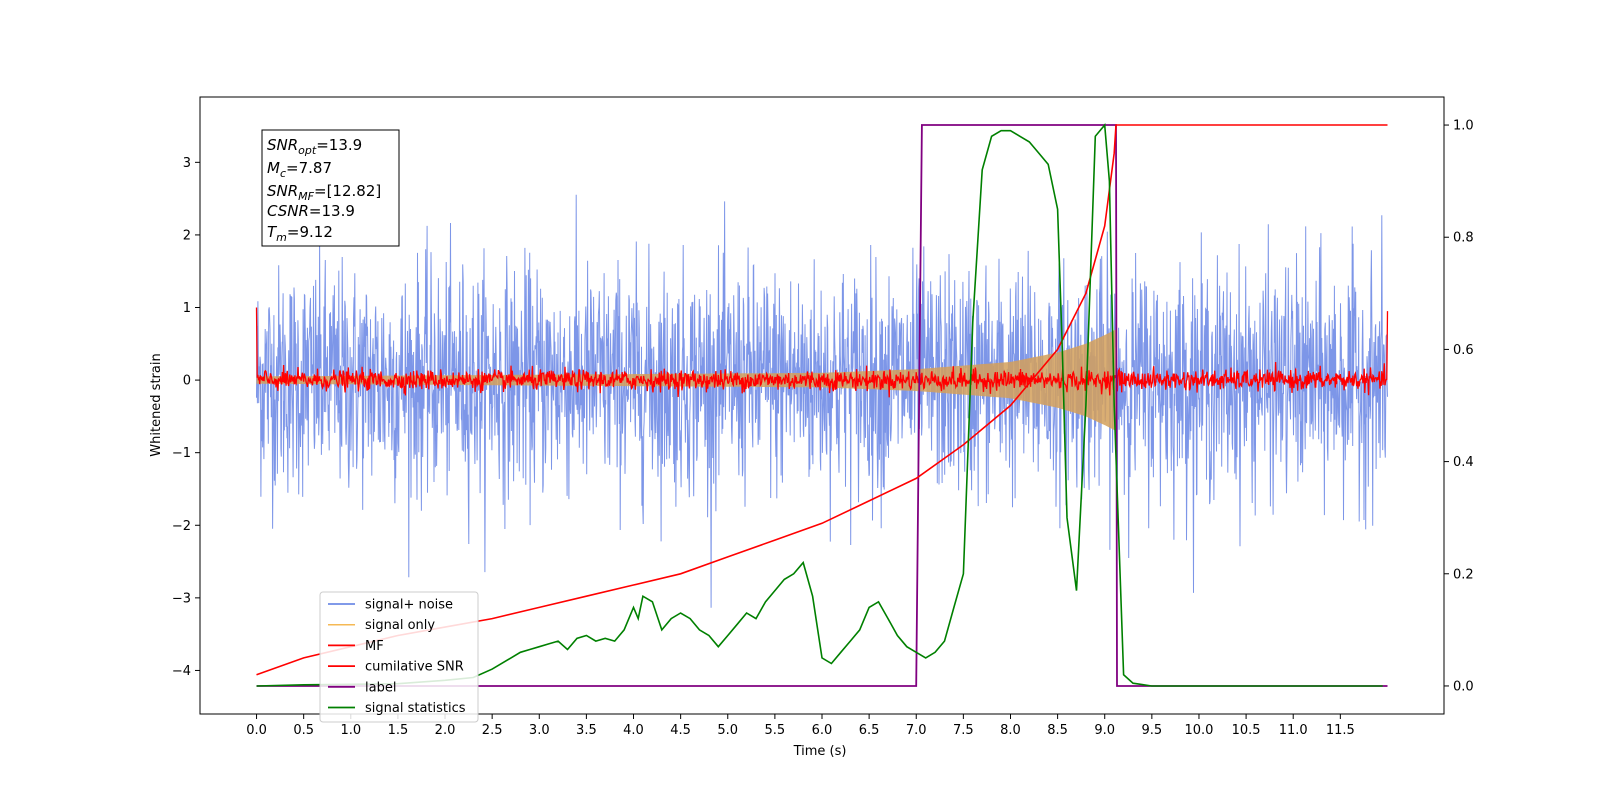 The height and width of the screenshot is (800, 1600). Describe the element at coordinates (822, 352) in the screenshot. I see `series-mf-line` at that location.